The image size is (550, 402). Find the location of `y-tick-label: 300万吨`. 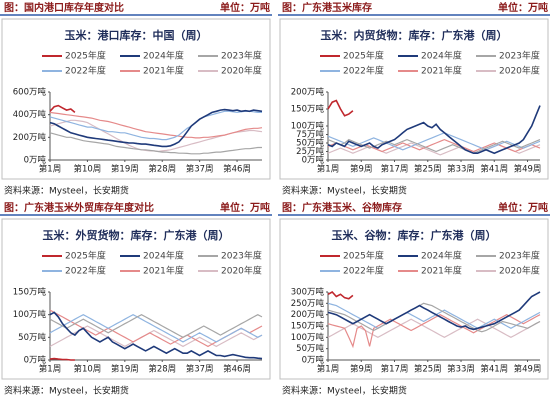

y-tick-label: 300万吨 is located at coordinates (308, 292).